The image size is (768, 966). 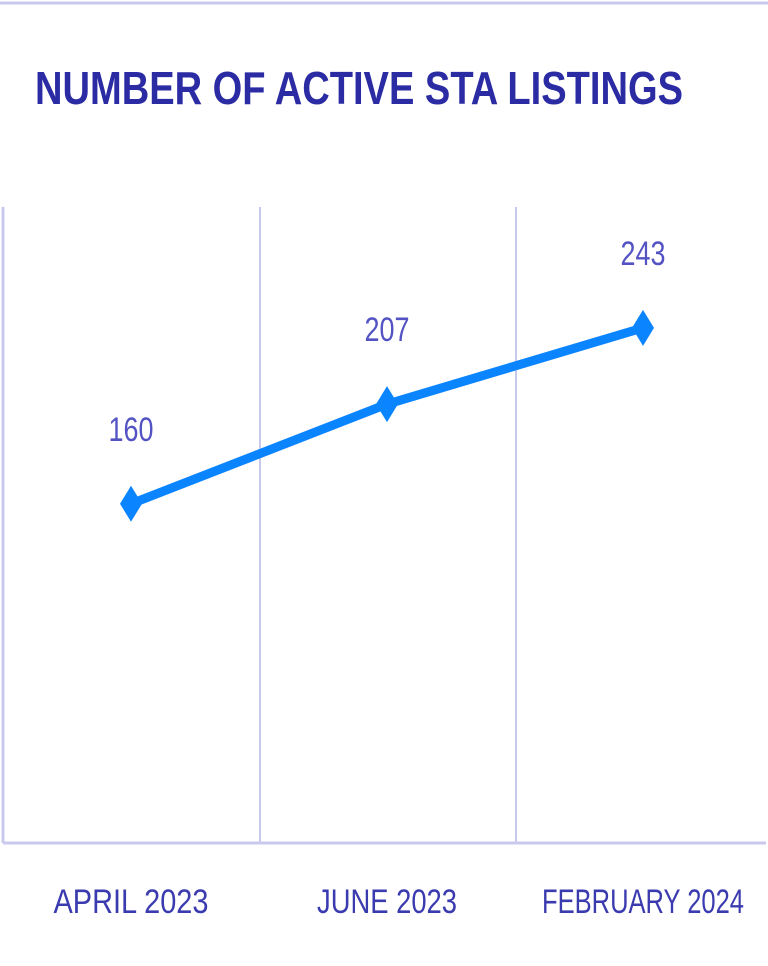 I want to click on x-tick-label: FEBRUARY 2024, so click(x=643, y=902).